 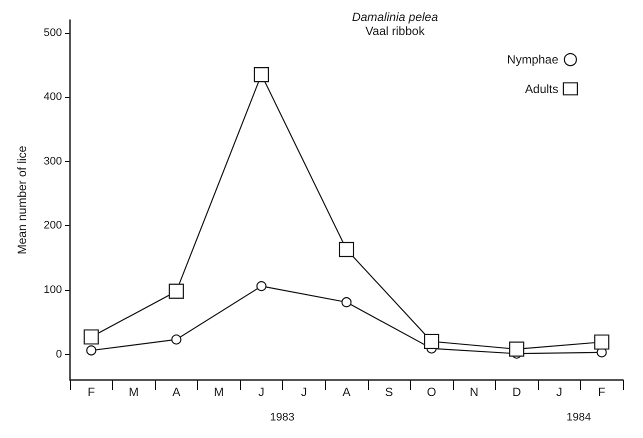 I want to click on legend-label: Adults, so click(x=541, y=89).